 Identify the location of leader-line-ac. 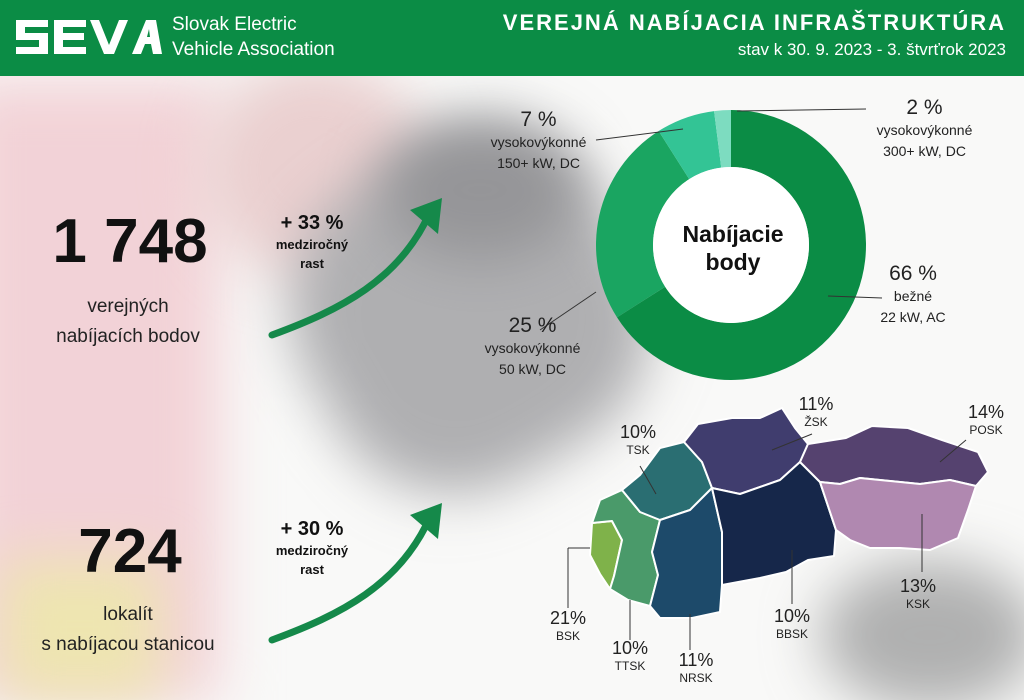
(855, 297).